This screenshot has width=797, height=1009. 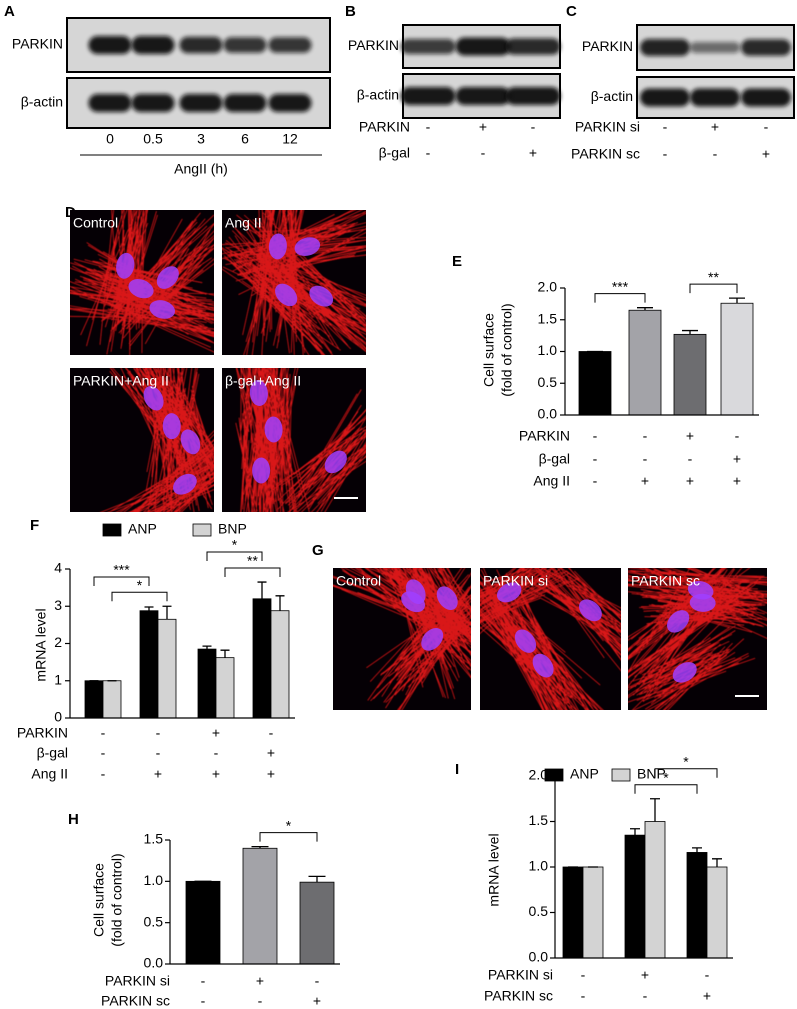 What do you see at coordinates (232, 529) in the screenshot?
I see `legend-label: BNP` at bounding box center [232, 529].